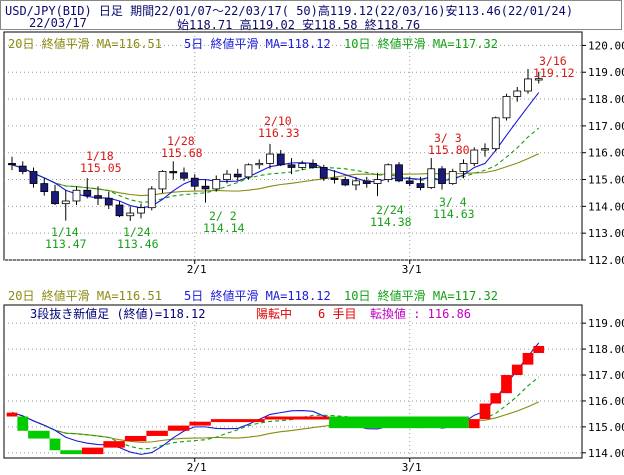 The image size is (624, 475). What do you see at coordinates (390, 210) in the screenshot?
I see `annotation-date: 2/24` at bounding box center [390, 210].